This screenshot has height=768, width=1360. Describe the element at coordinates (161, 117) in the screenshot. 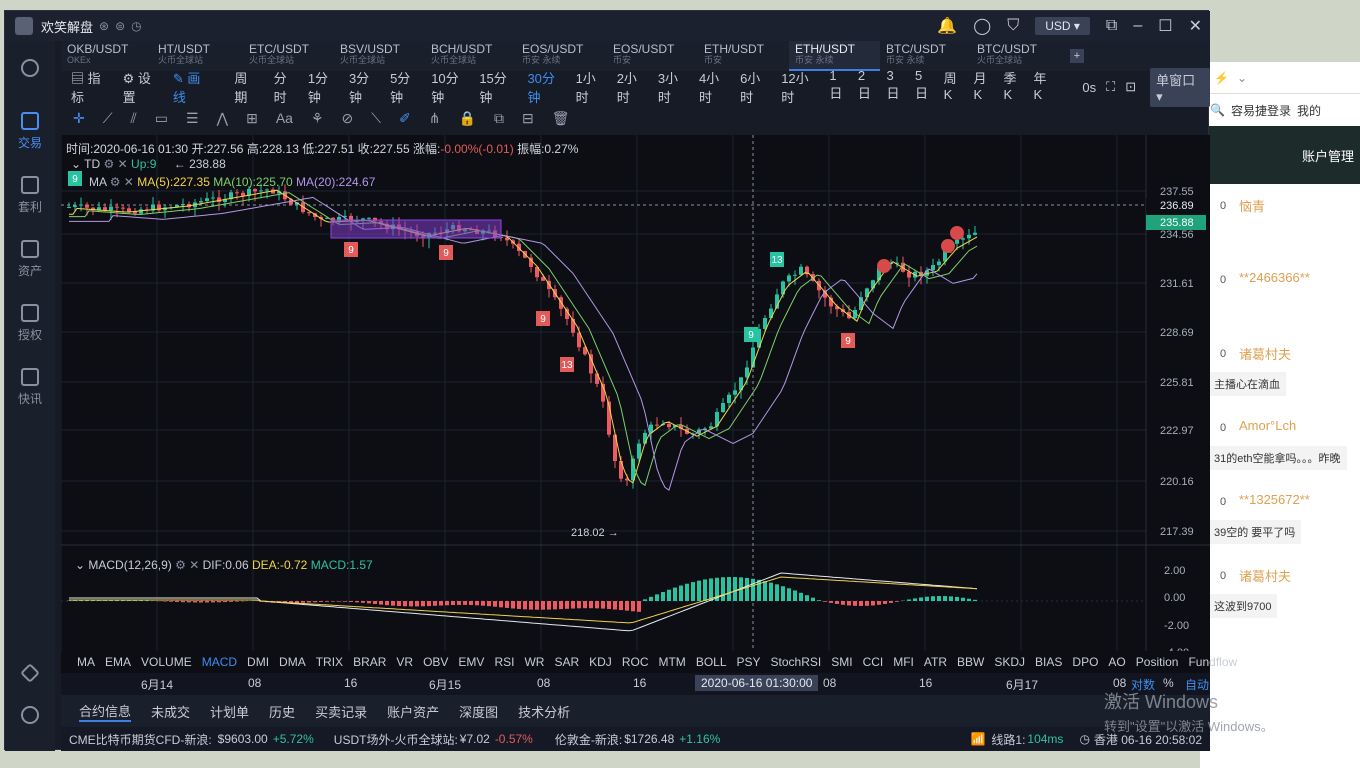

I see `rectangle-tool-icon: ▭` at that location.